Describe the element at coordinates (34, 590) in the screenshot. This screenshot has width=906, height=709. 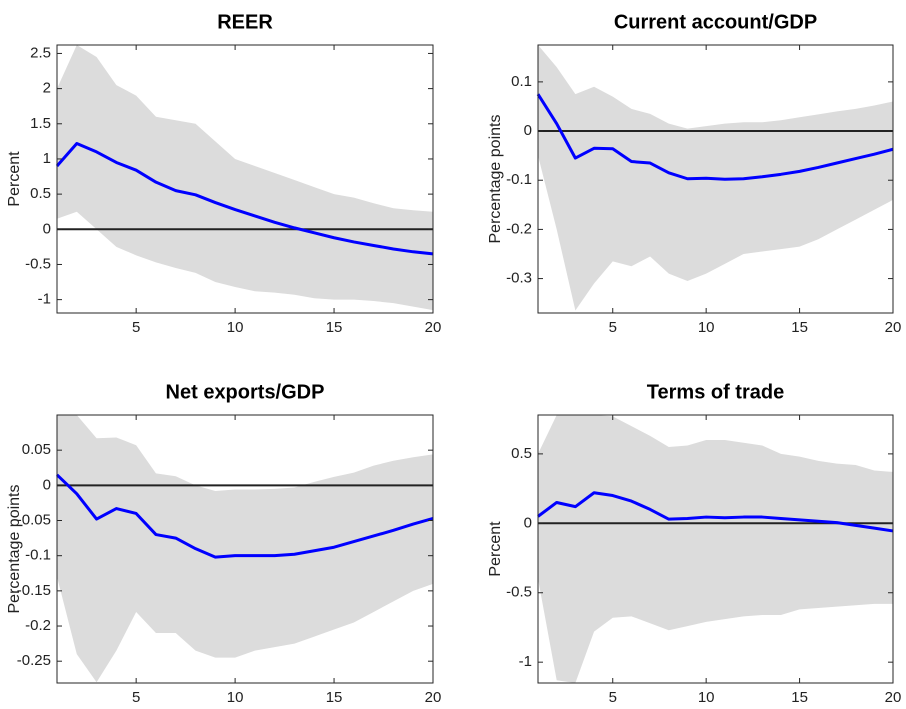
I see `y-tick-label: -0.15` at that location.